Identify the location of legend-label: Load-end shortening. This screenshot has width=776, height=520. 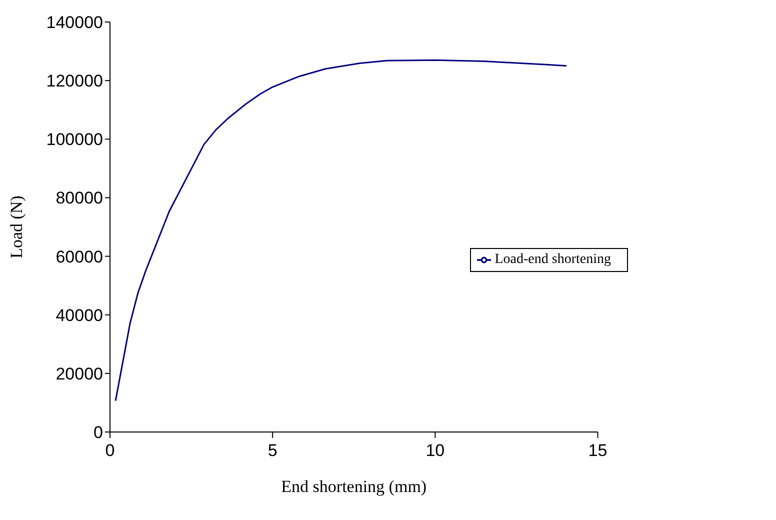
(552, 259).